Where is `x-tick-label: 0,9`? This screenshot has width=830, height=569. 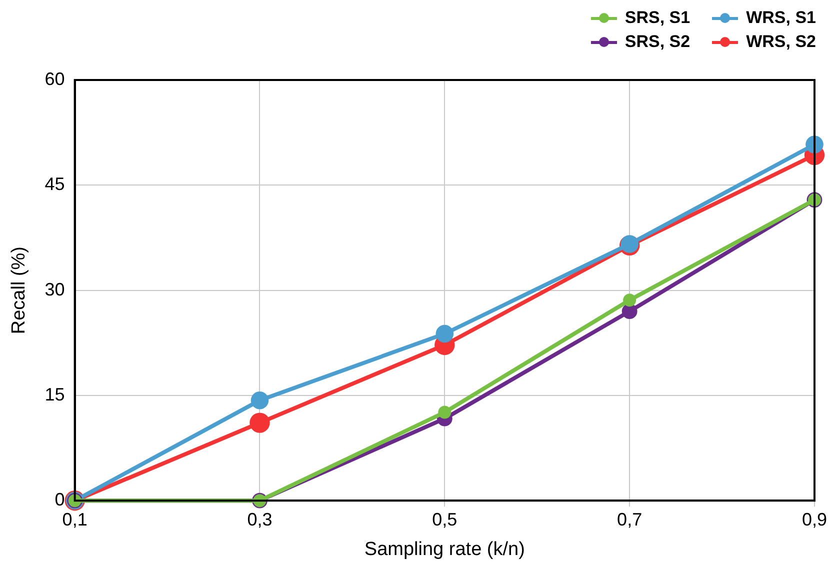
x-tick-label: 0,9 is located at coordinates (815, 519).